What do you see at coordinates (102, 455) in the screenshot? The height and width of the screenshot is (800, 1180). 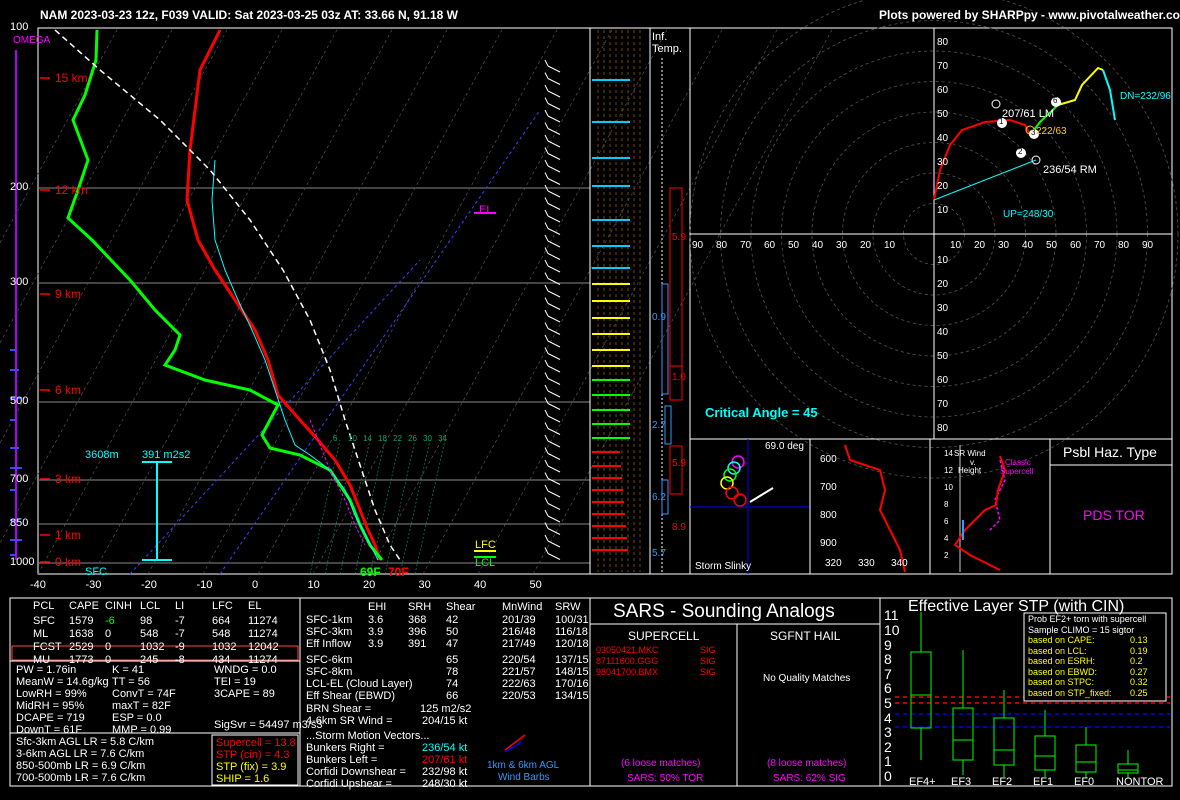 I see `inflow-height: 3608m` at bounding box center [102, 455].